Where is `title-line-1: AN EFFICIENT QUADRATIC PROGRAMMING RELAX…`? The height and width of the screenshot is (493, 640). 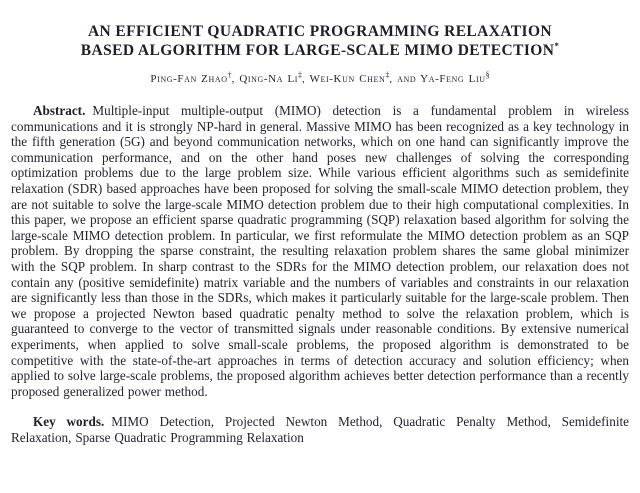 title-line-1: AN EFFICIENT QUADRATIC PROGRAMMING RELAX… is located at coordinates (320, 31).